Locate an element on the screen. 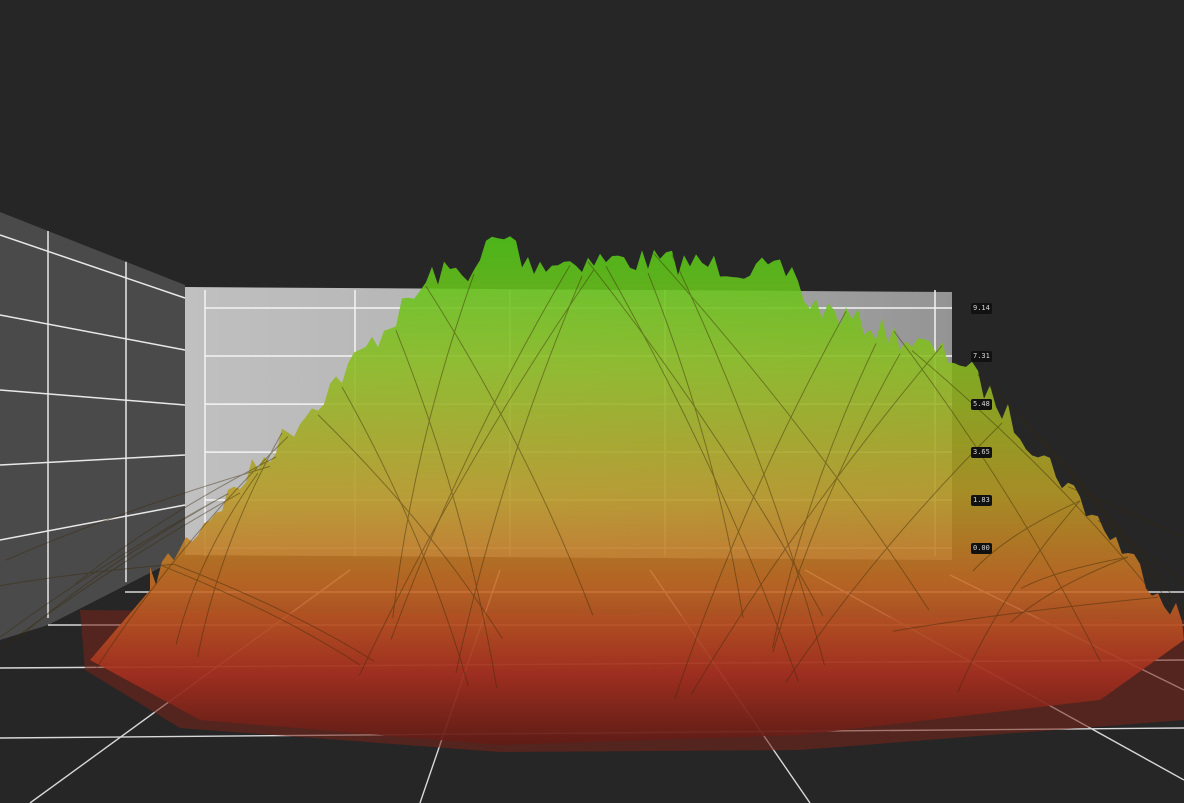  z-tick-label: 9.14 is located at coordinates (981, 308).